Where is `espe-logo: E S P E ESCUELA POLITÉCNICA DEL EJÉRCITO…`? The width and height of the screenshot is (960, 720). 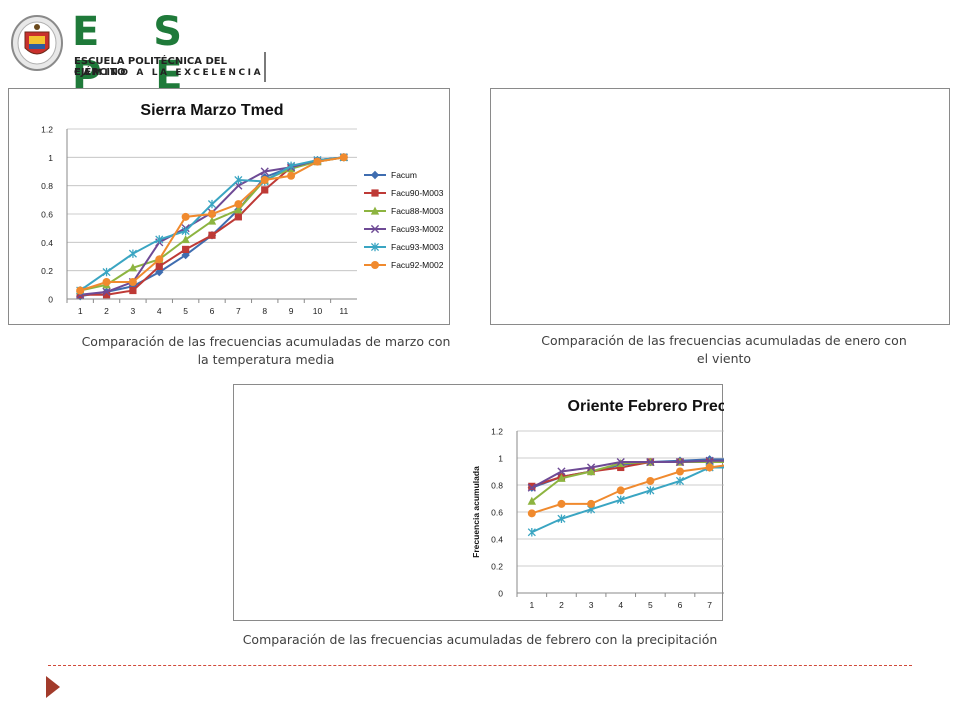 espe-logo: E S P E ESCUELA POLITÉCNICA DEL EJÉRCITO… is located at coordinates (136, 53).